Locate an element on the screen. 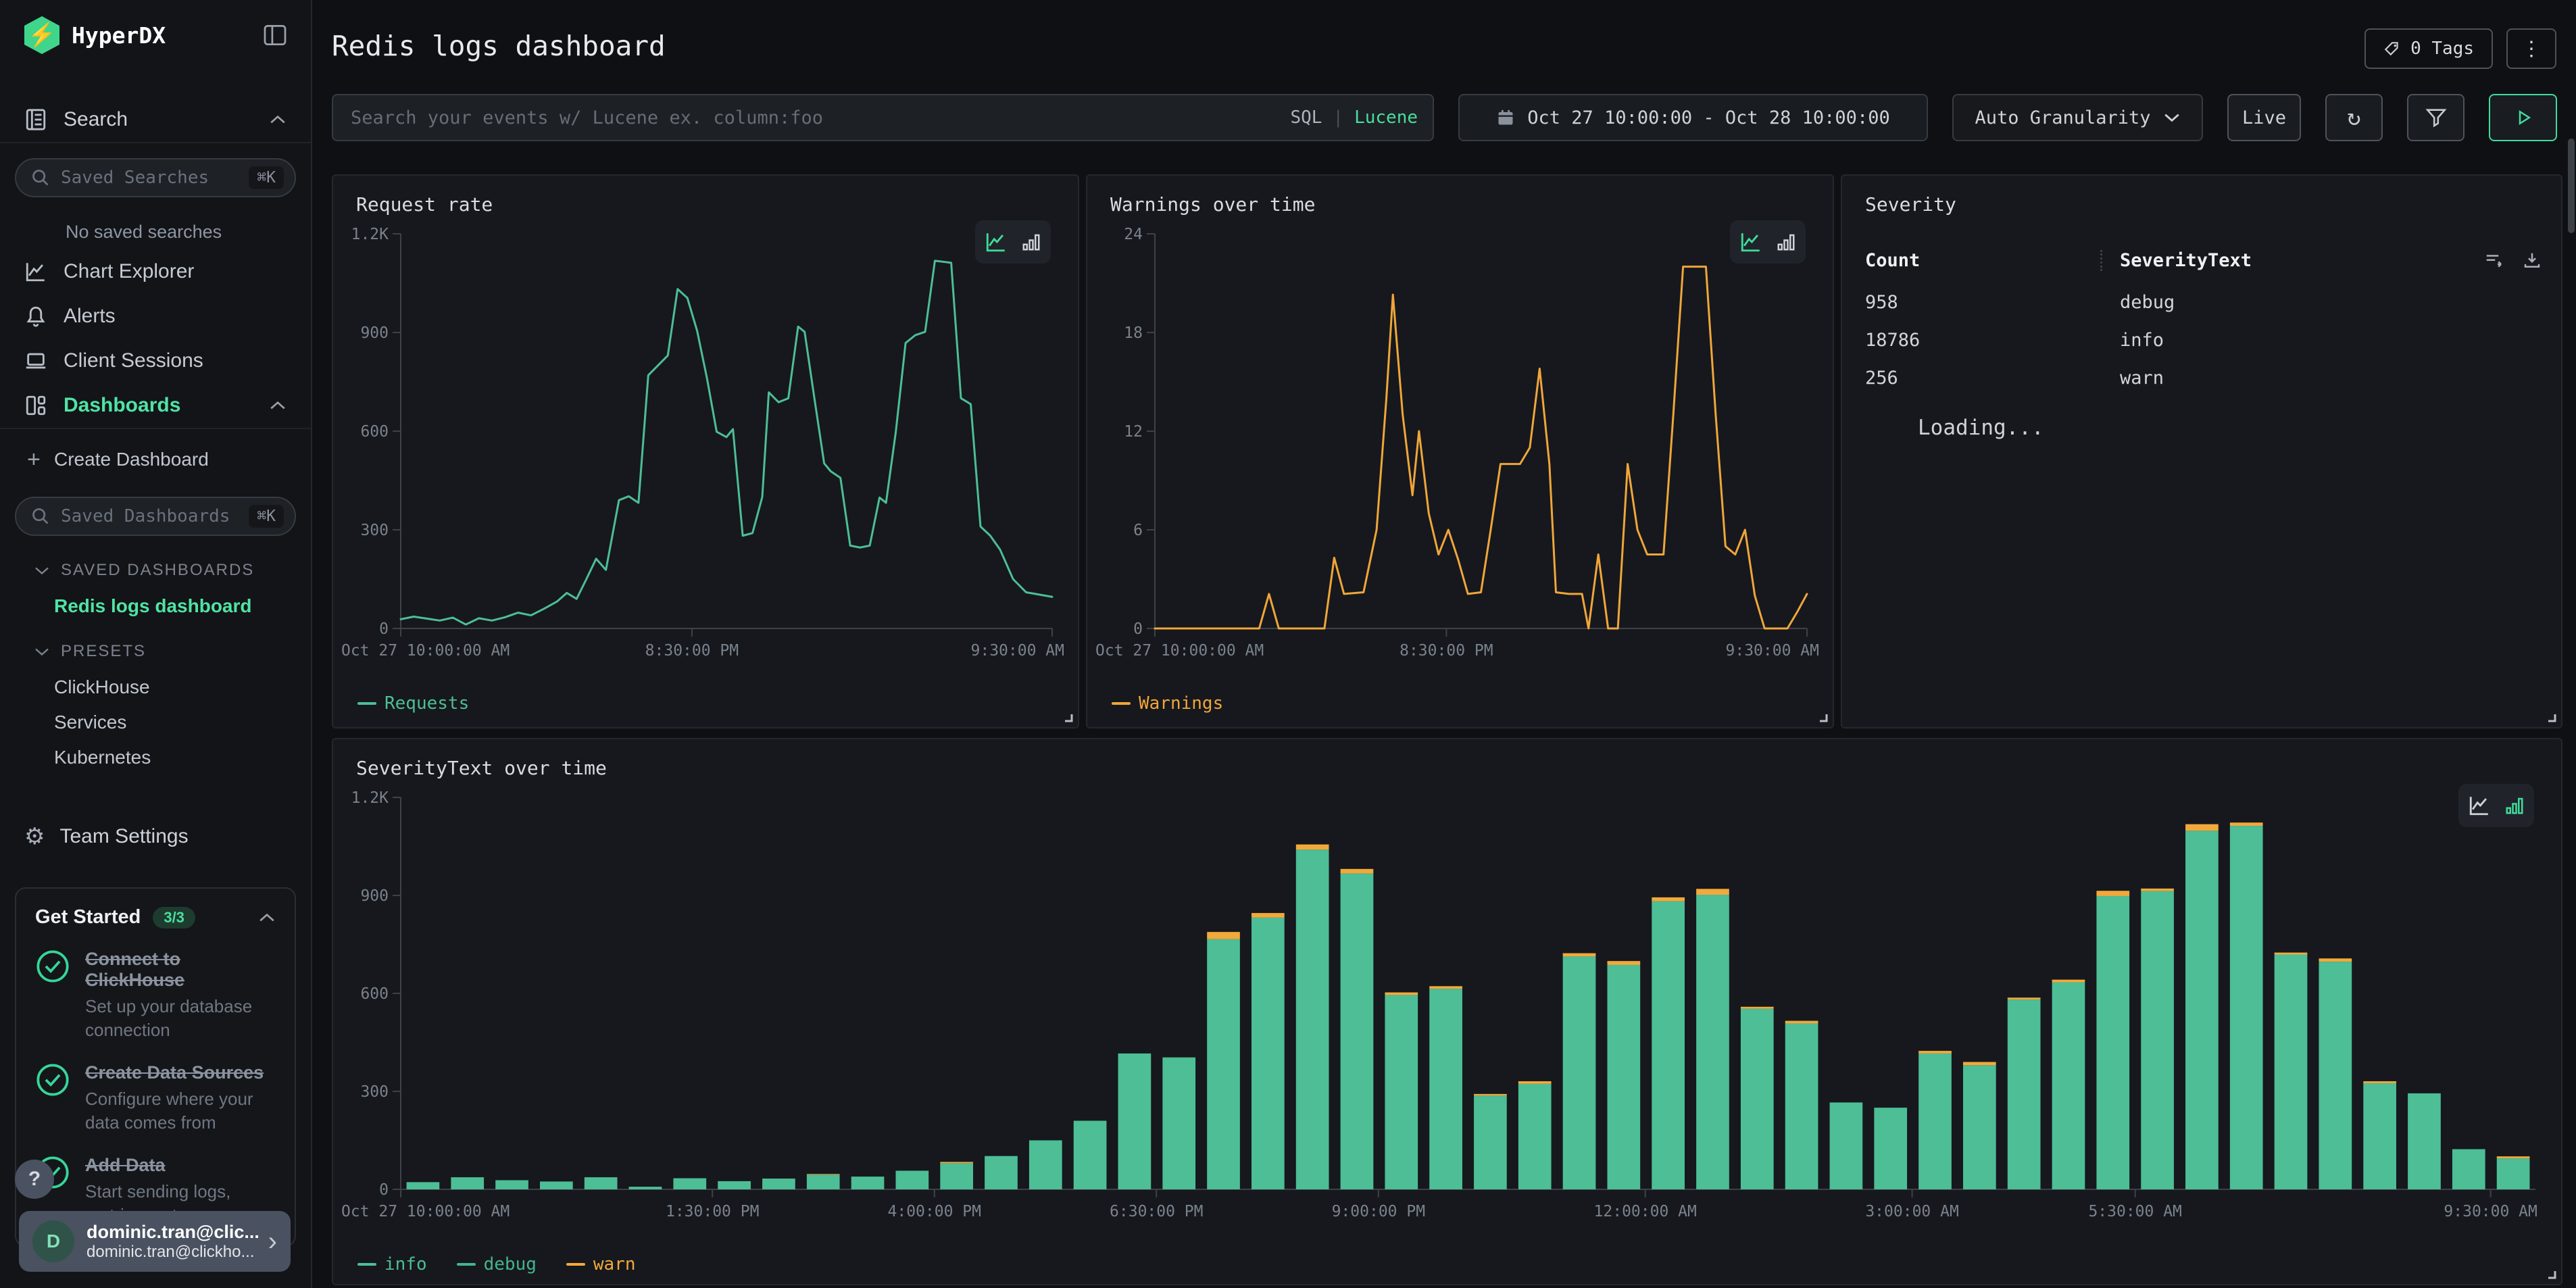 The height and width of the screenshot is (1288, 2576). legend-label: Requests is located at coordinates (428, 703).